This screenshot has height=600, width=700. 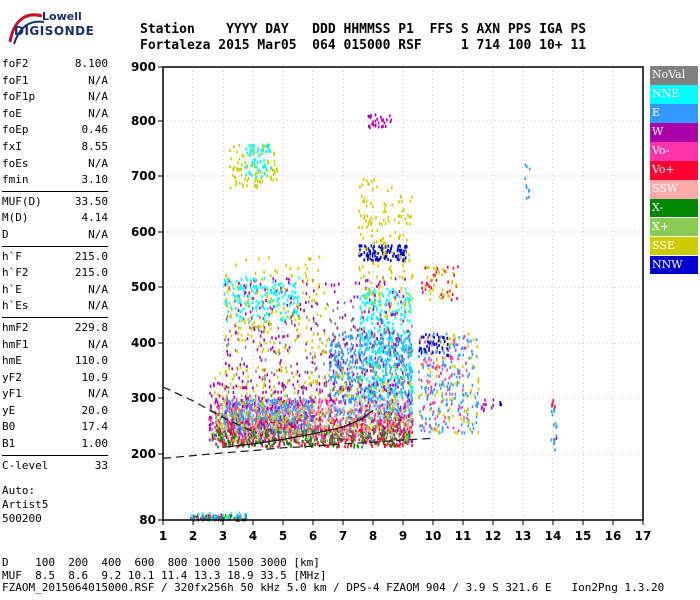 What do you see at coordinates (55, 202) in the screenshot?
I see `param-row: MUF(D) 33.50` at bounding box center [55, 202].